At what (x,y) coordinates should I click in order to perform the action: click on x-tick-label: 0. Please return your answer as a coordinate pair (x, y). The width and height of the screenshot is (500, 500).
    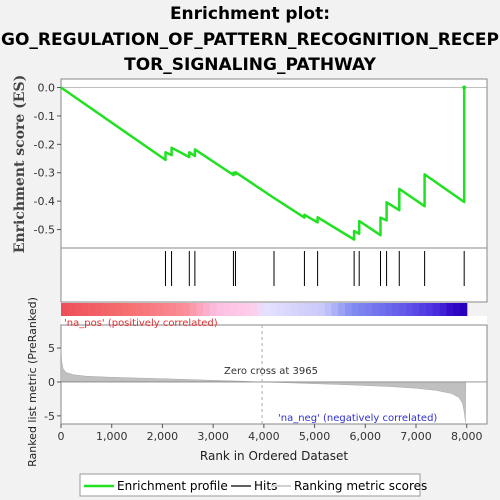
    Looking at the image, I should click on (61, 436).